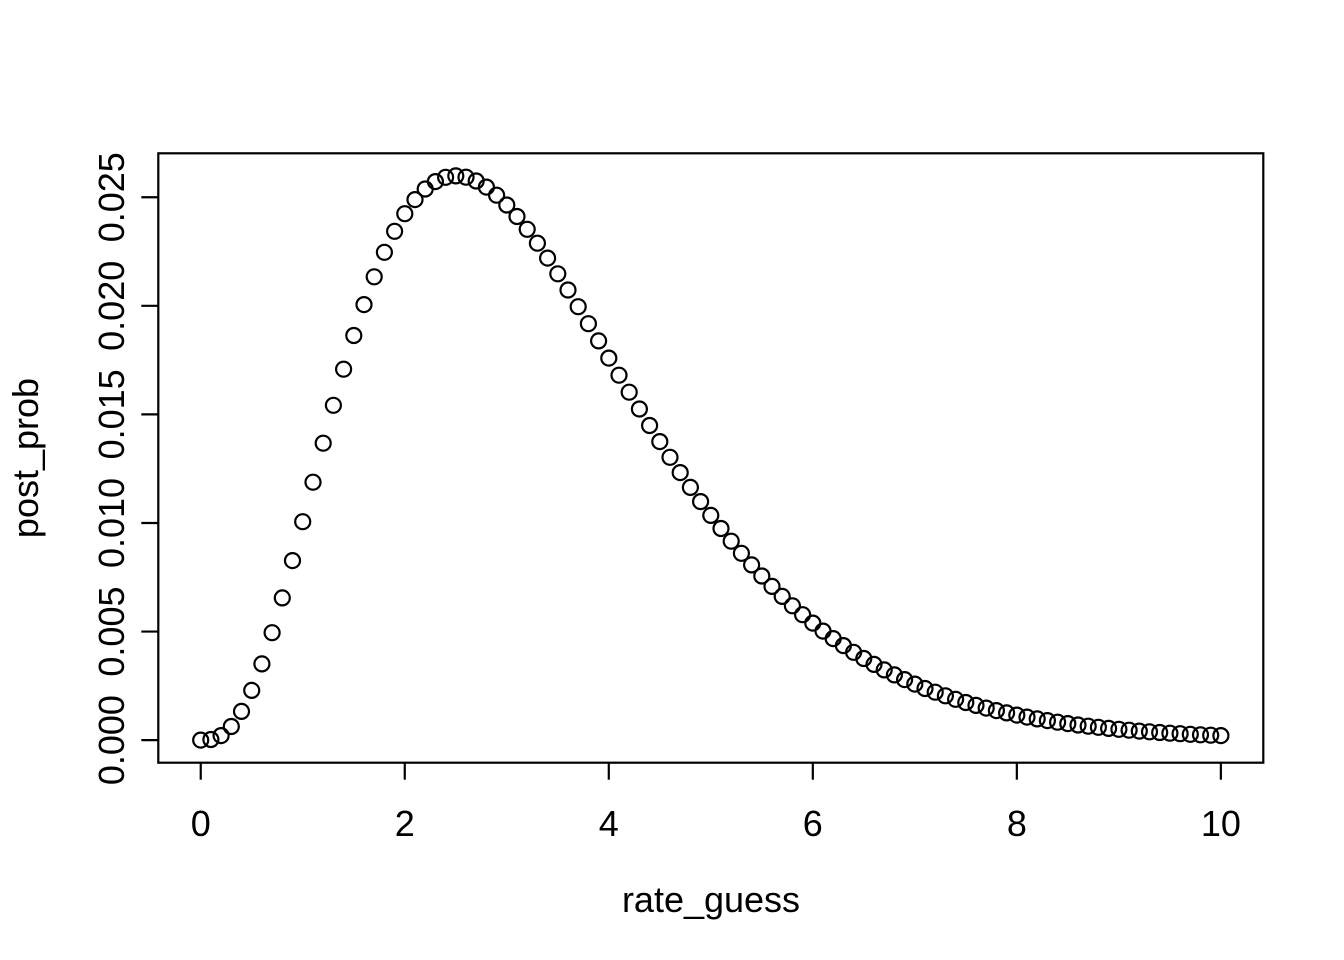 The image size is (1344, 960). Describe the element at coordinates (111, 197) in the screenshot. I see `y-tick-label: 0.025` at that location.